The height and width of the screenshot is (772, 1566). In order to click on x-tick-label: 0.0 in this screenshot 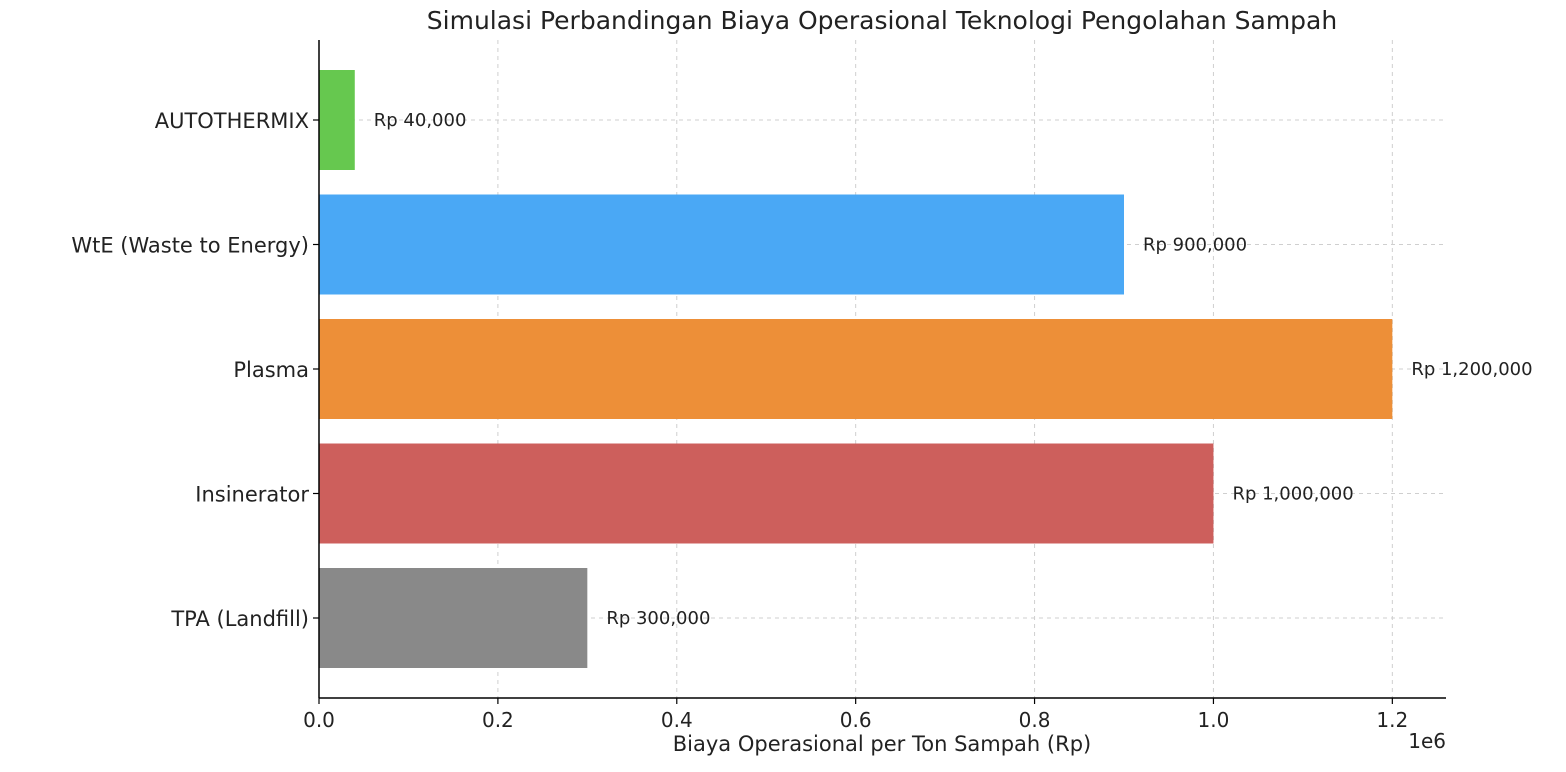, I will do `click(319, 720)`.